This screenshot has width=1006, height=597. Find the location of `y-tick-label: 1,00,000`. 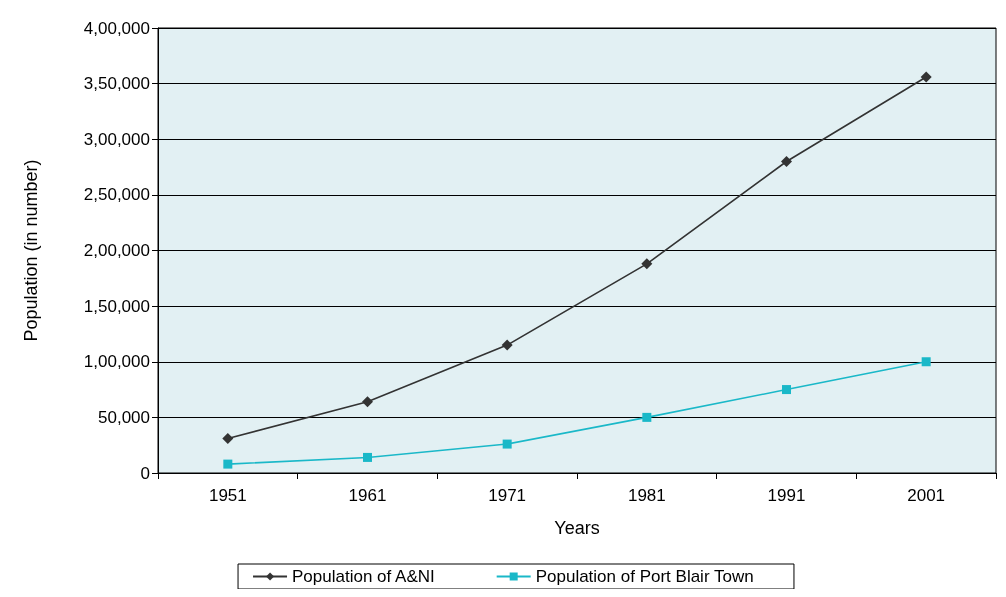

y-tick-label: 1,00,000 is located at coordinates (116, 362).